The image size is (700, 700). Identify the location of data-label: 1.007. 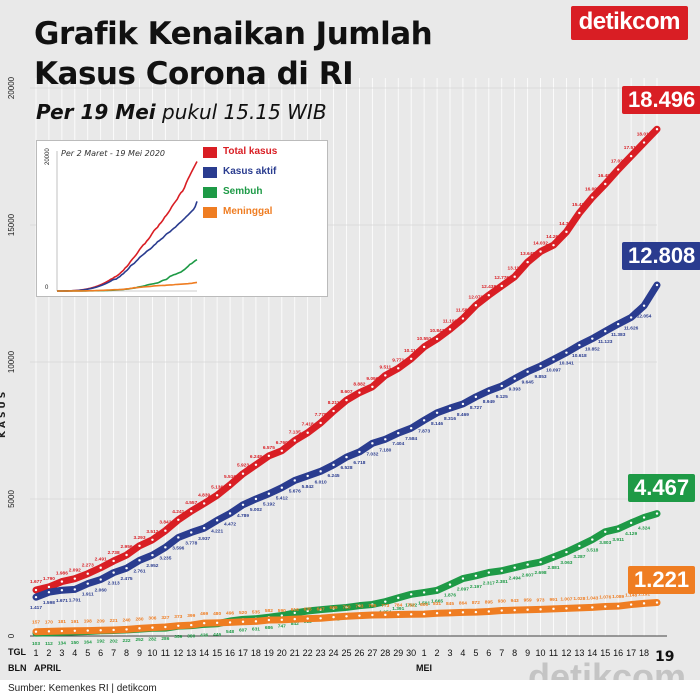
(566, 599).